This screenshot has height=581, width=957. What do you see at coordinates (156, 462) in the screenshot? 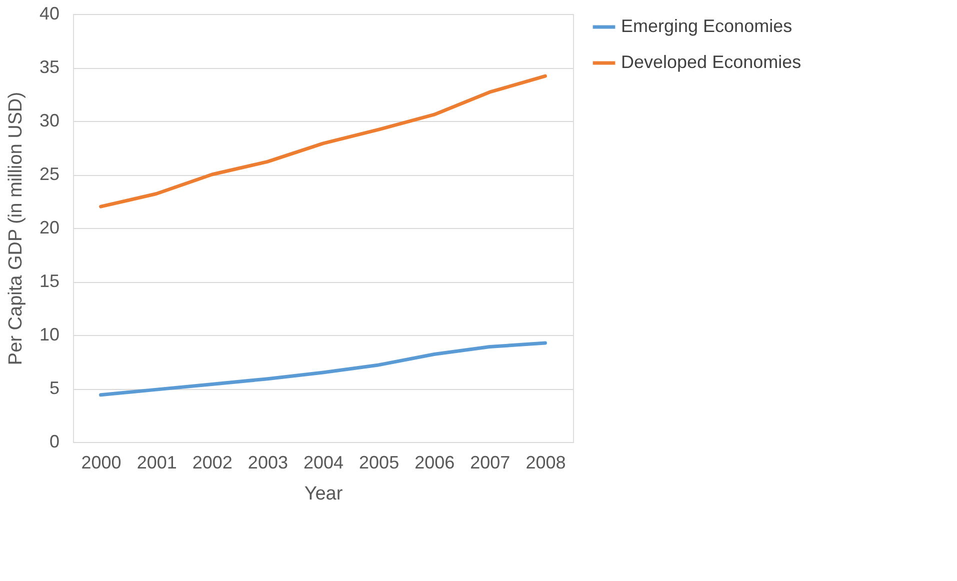
I see `x-tick-label: 2001` at bounding box center [156, 462].